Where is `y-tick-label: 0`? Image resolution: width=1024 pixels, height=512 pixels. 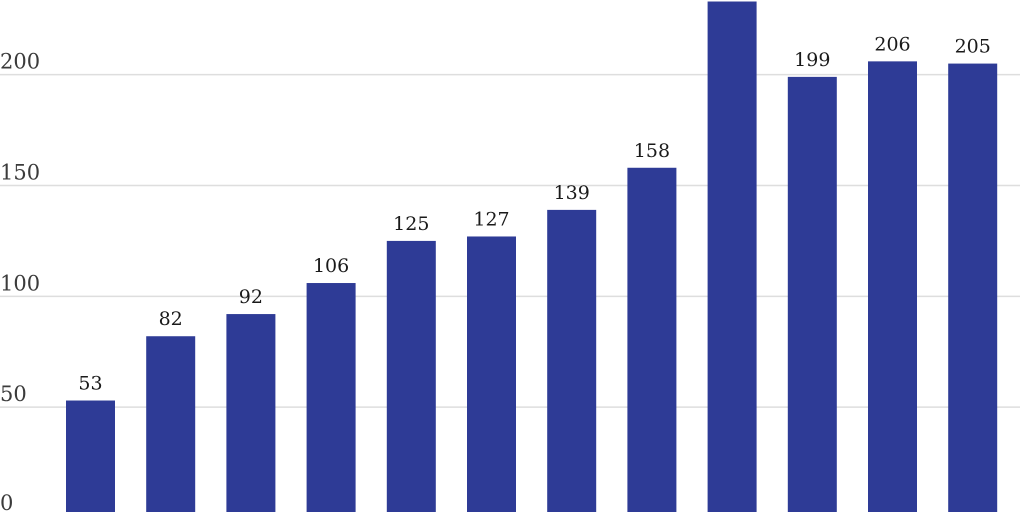
y-tick-label: 0 is located at coordinates (6, 501).